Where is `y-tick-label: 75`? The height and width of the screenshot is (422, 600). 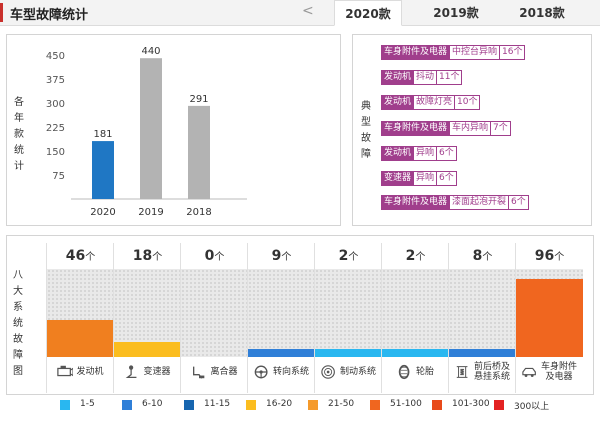
y-tick-label: 75 is located at coordinates (58, 176).